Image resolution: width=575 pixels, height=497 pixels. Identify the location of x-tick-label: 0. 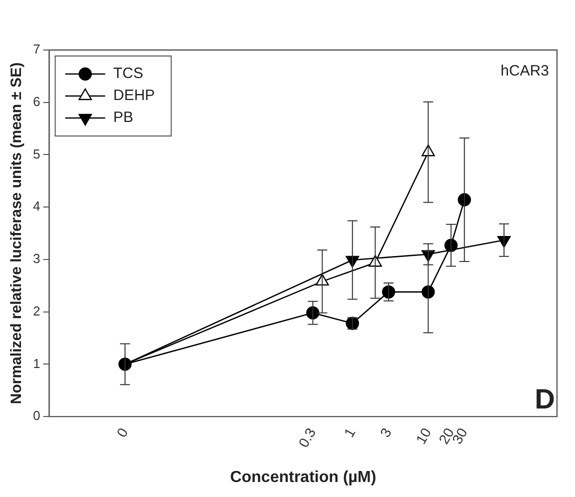
(122, 432).